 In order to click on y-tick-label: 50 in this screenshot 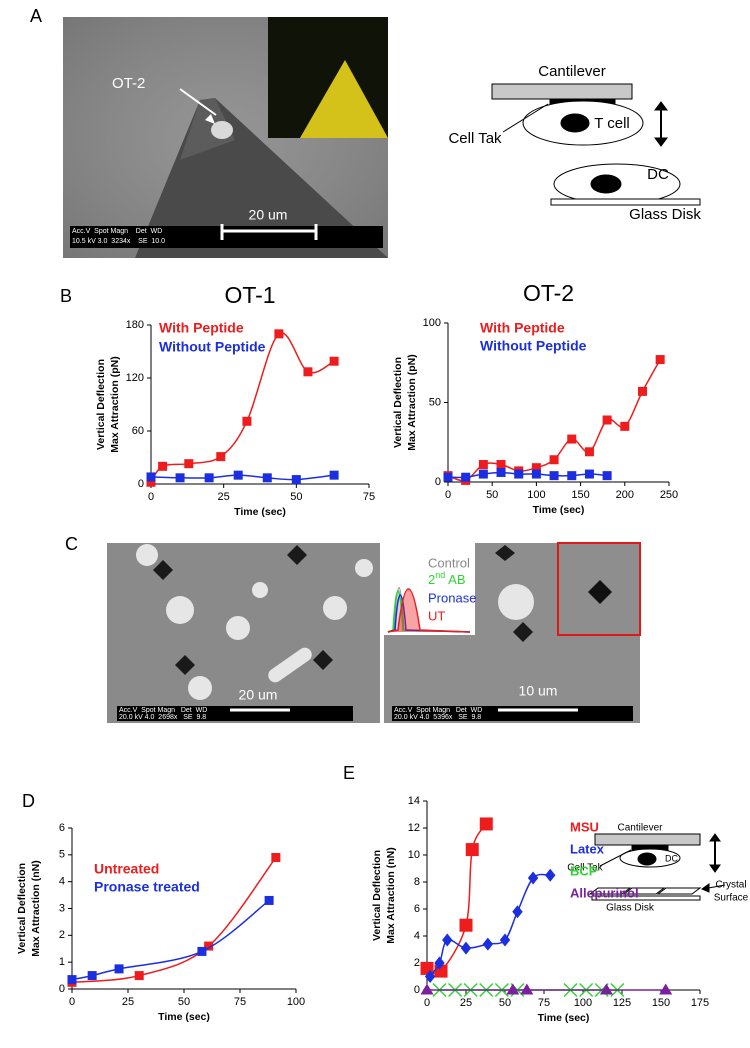, I will do `click(435, 402)`.